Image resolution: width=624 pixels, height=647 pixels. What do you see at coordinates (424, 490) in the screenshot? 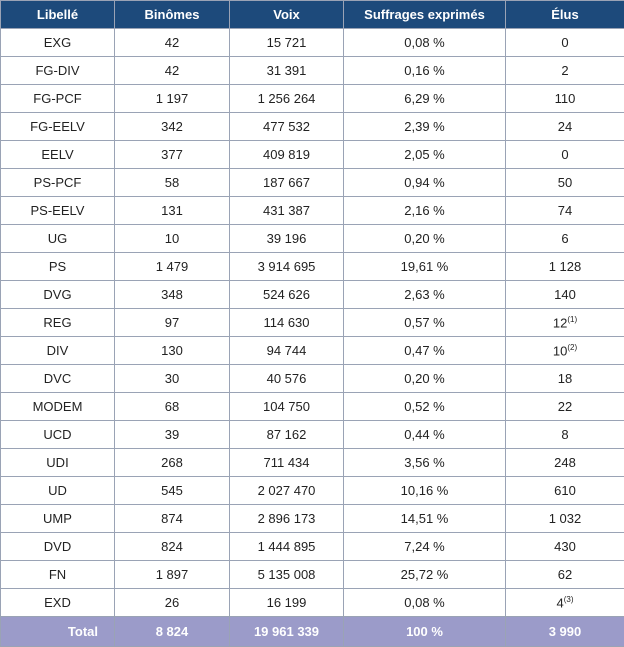
I see `cell: 10,16 %` at bounding box center [424, 490].